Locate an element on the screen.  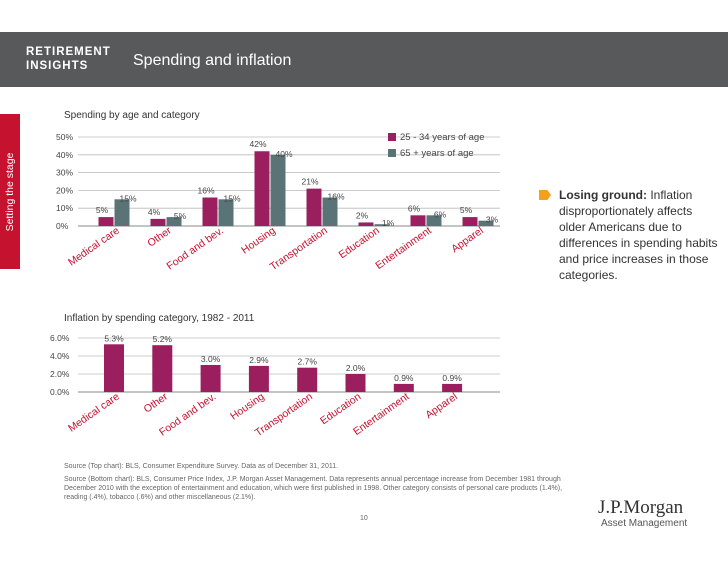
bottom-bar-apparel is located at coordinates (452, 387).